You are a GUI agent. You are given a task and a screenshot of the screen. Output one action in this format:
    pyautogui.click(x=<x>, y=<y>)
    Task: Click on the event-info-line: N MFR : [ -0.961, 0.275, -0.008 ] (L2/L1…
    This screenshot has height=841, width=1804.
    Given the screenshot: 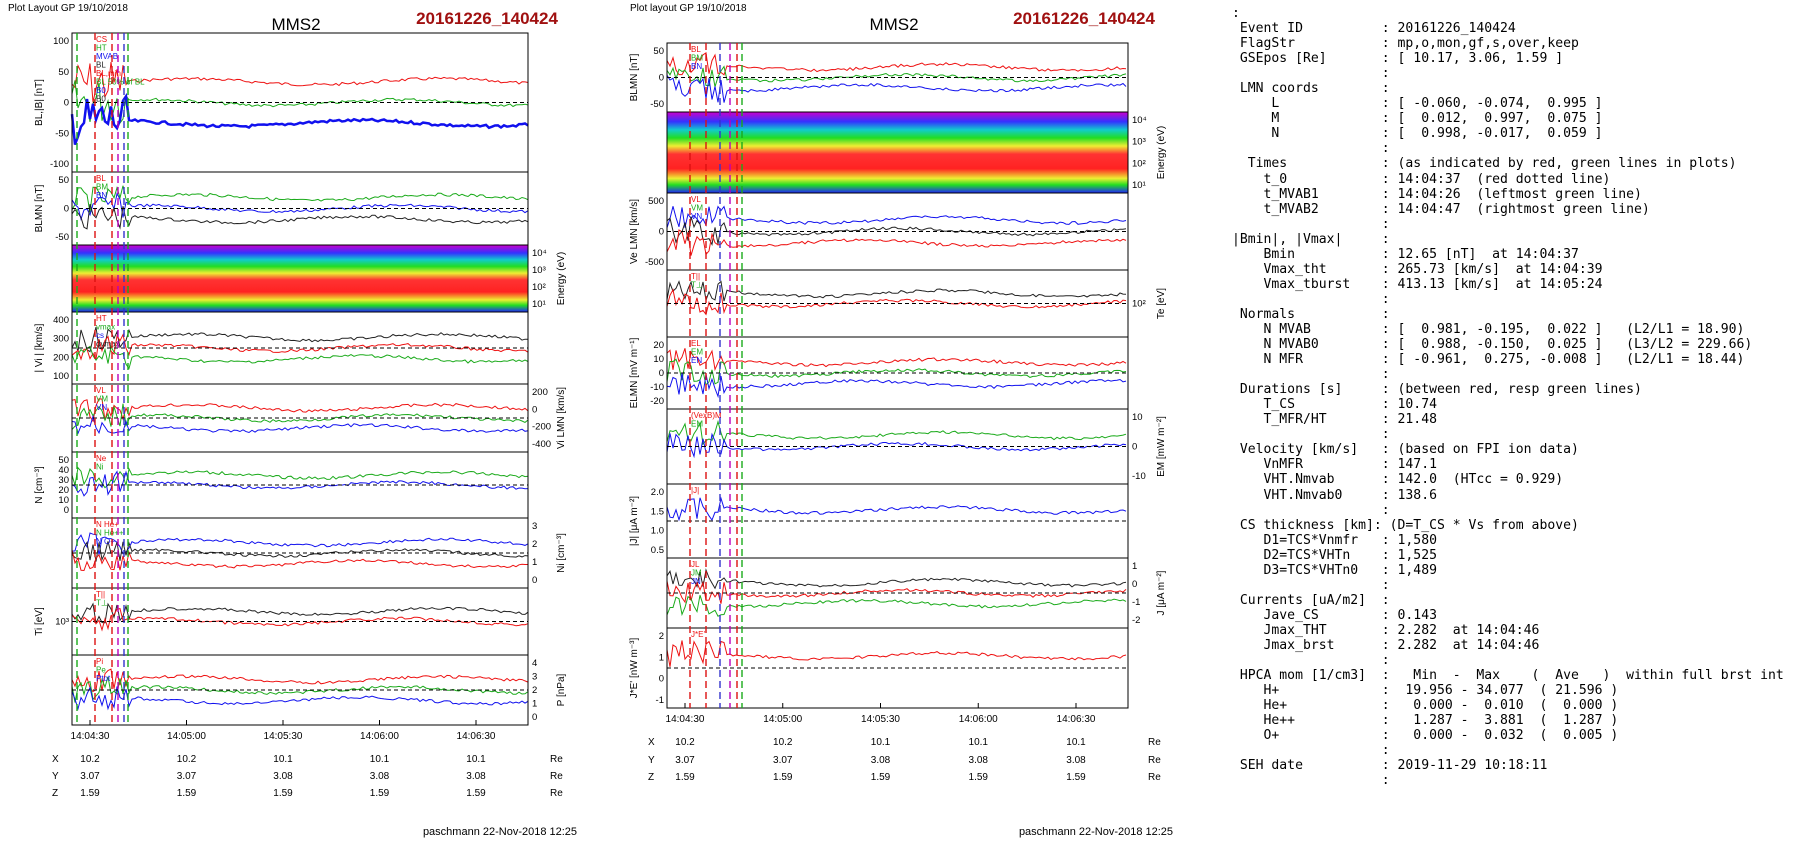 What is the action you would take?
    pyautogui.click(x=1488, y=360)
    